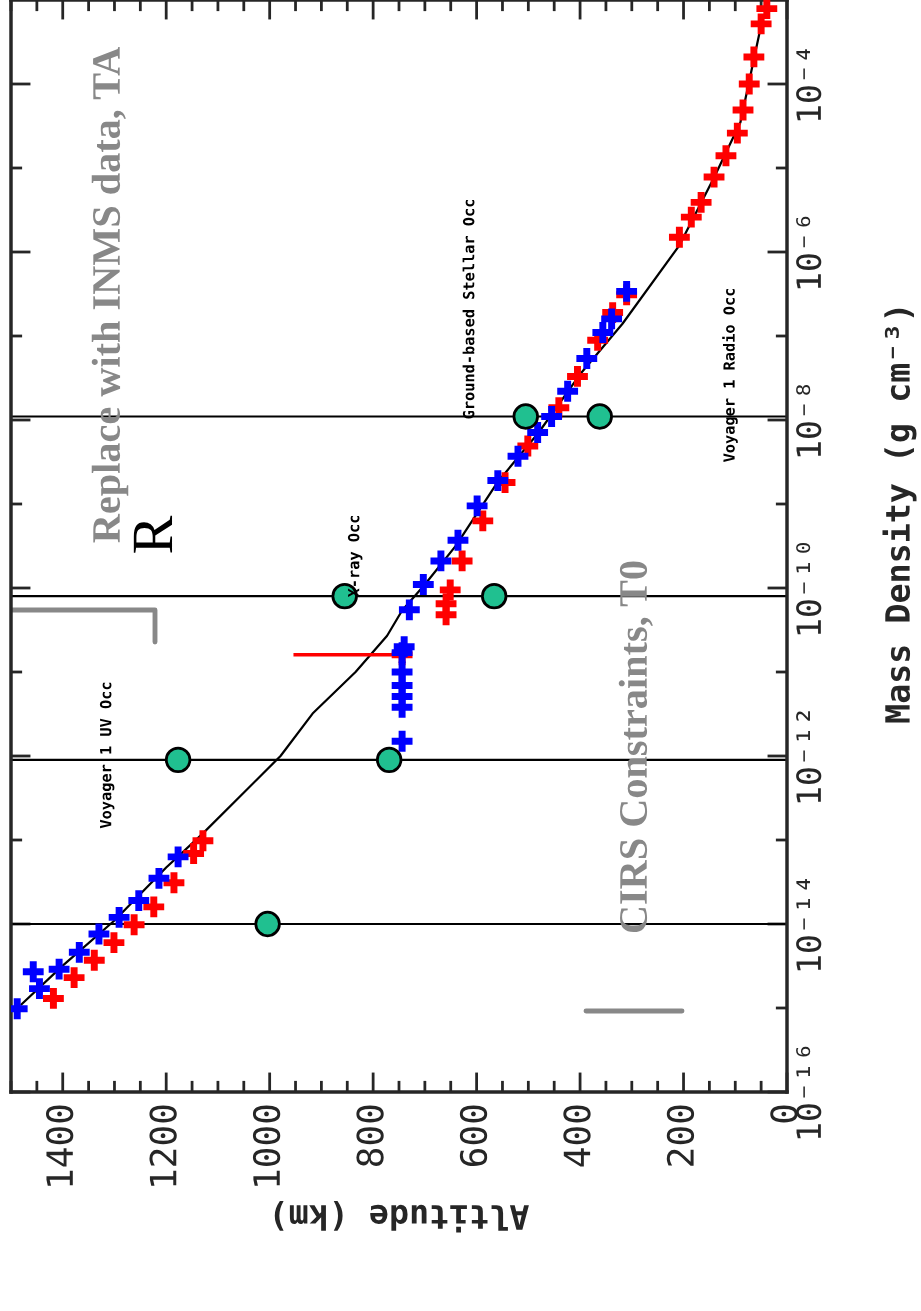 Image resolution: width=921 pixels, height=1311 pixels. What do you see at coordinates (784, 1114) in the screenshot?
I see `x-tick-label: 0` at bounding box center [784, 1114].